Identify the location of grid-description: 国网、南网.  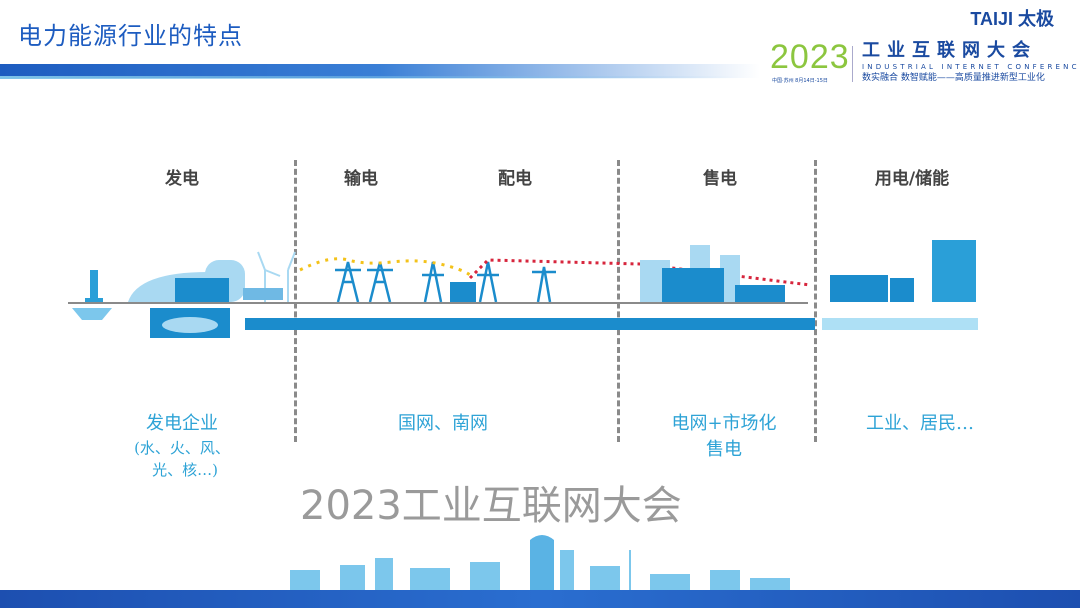
(443, 423).